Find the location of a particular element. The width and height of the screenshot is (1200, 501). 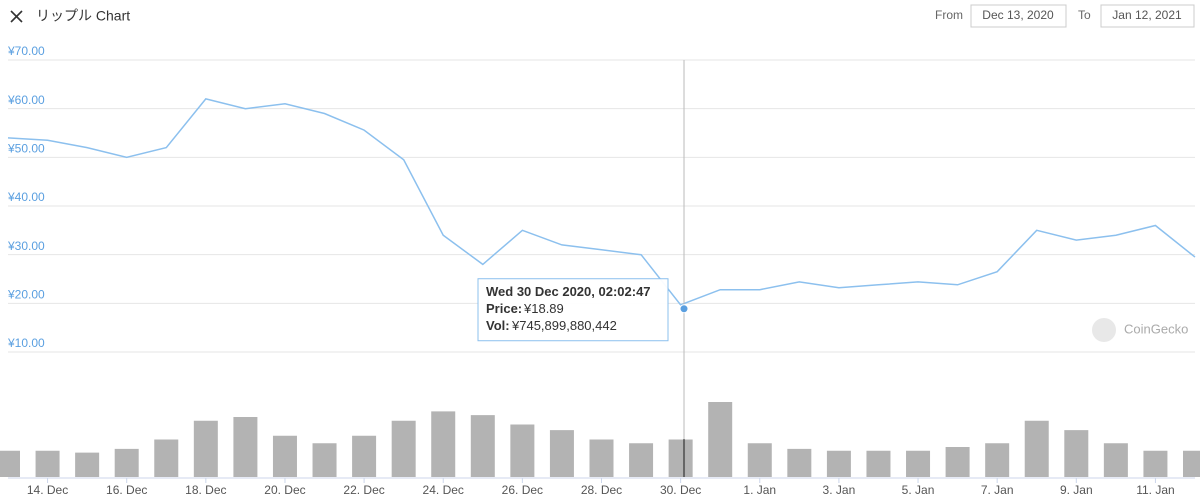

y-tick-label: ¥40.00 is located at coordinates (26, 197).